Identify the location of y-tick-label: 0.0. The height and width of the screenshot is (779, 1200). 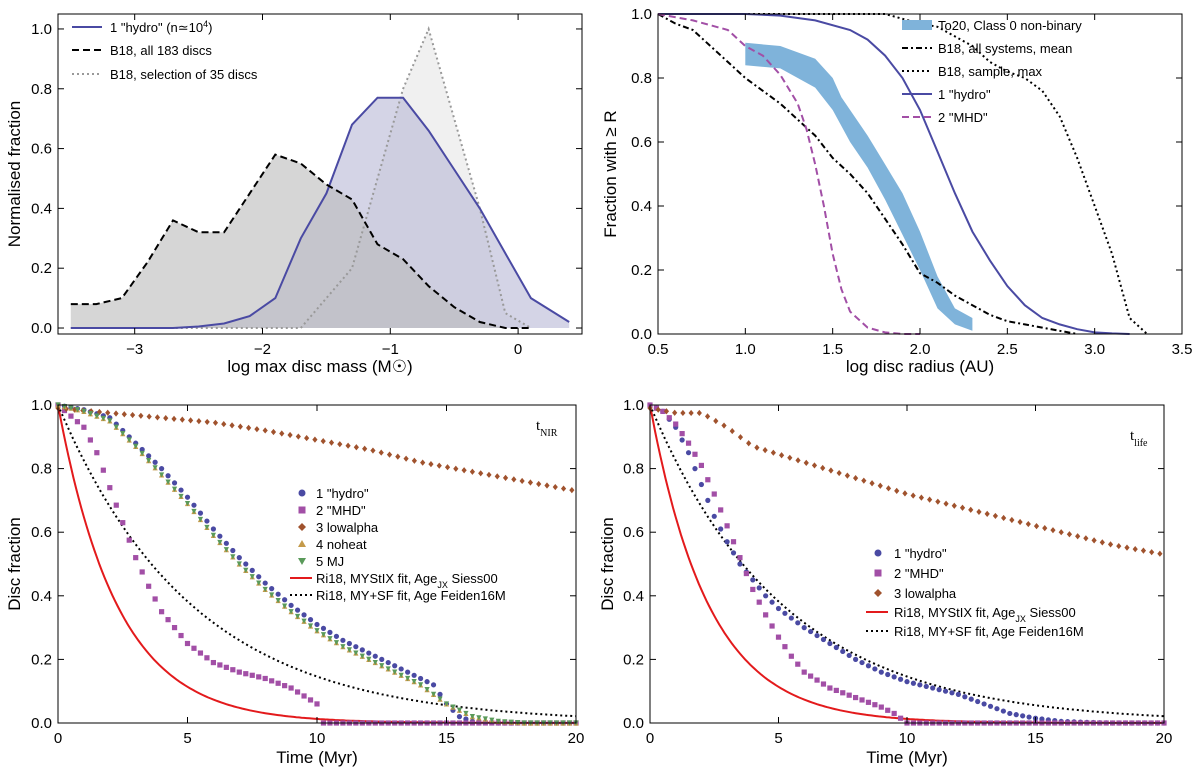
(41, 723).